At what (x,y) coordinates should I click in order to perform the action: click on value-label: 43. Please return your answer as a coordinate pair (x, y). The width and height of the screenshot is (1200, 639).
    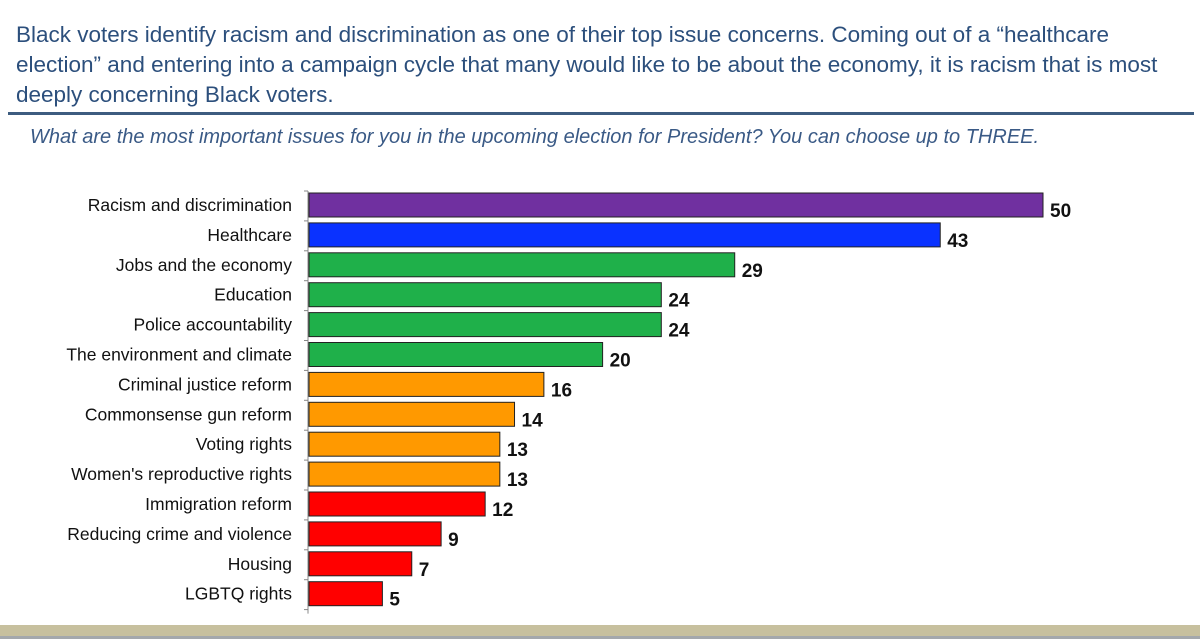
    Looking at the image, I should click on (957, 241).